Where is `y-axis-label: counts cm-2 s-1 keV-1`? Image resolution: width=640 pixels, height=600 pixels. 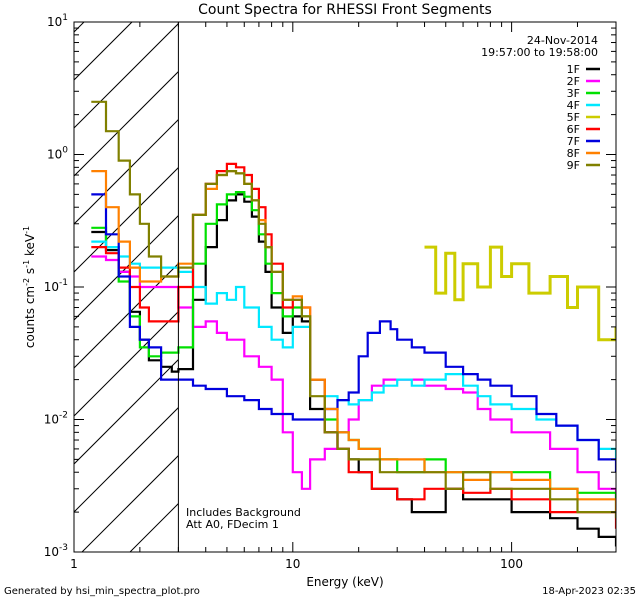 y-axis-label: counts cm-2 s-1 keV-1 is located at coordinates (29, 287).